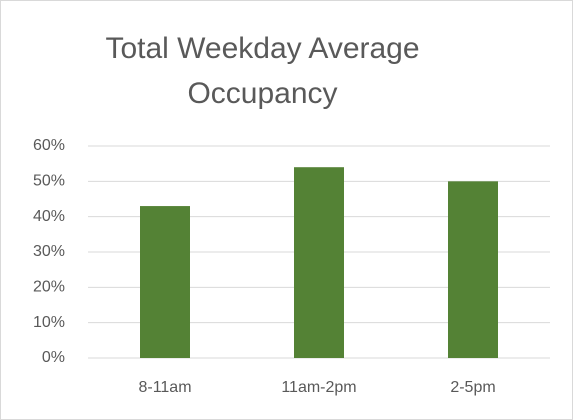 This screenshot has height=420, width=573. I want to click on y-tick-label: 20%, so click(49, 287).